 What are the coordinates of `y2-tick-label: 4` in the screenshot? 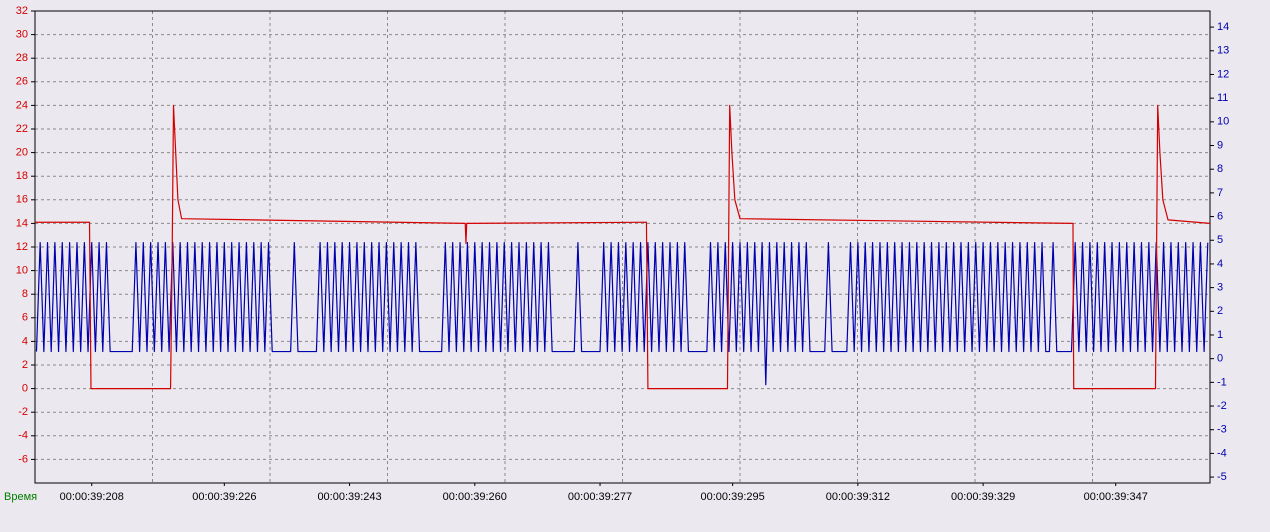 It's located at (1220, 264).